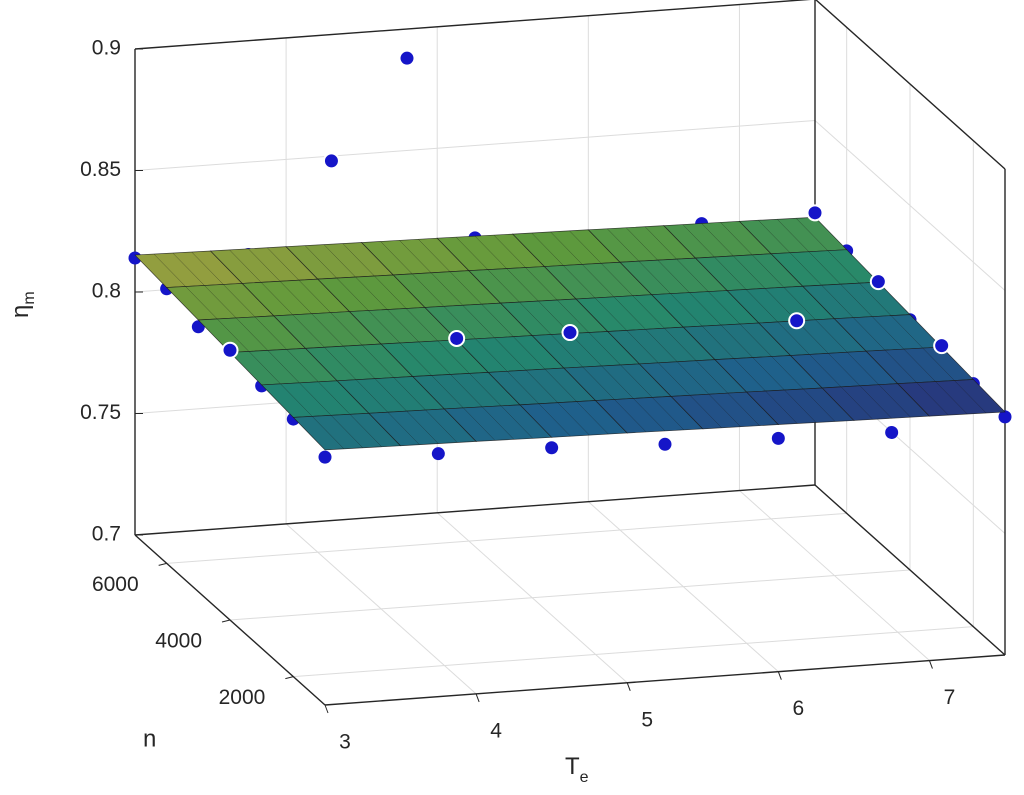  What do you see at coordinates (20, 311) in the screenshot?
I see `z-axis-label-main: η` at bounding box center [20, 311].